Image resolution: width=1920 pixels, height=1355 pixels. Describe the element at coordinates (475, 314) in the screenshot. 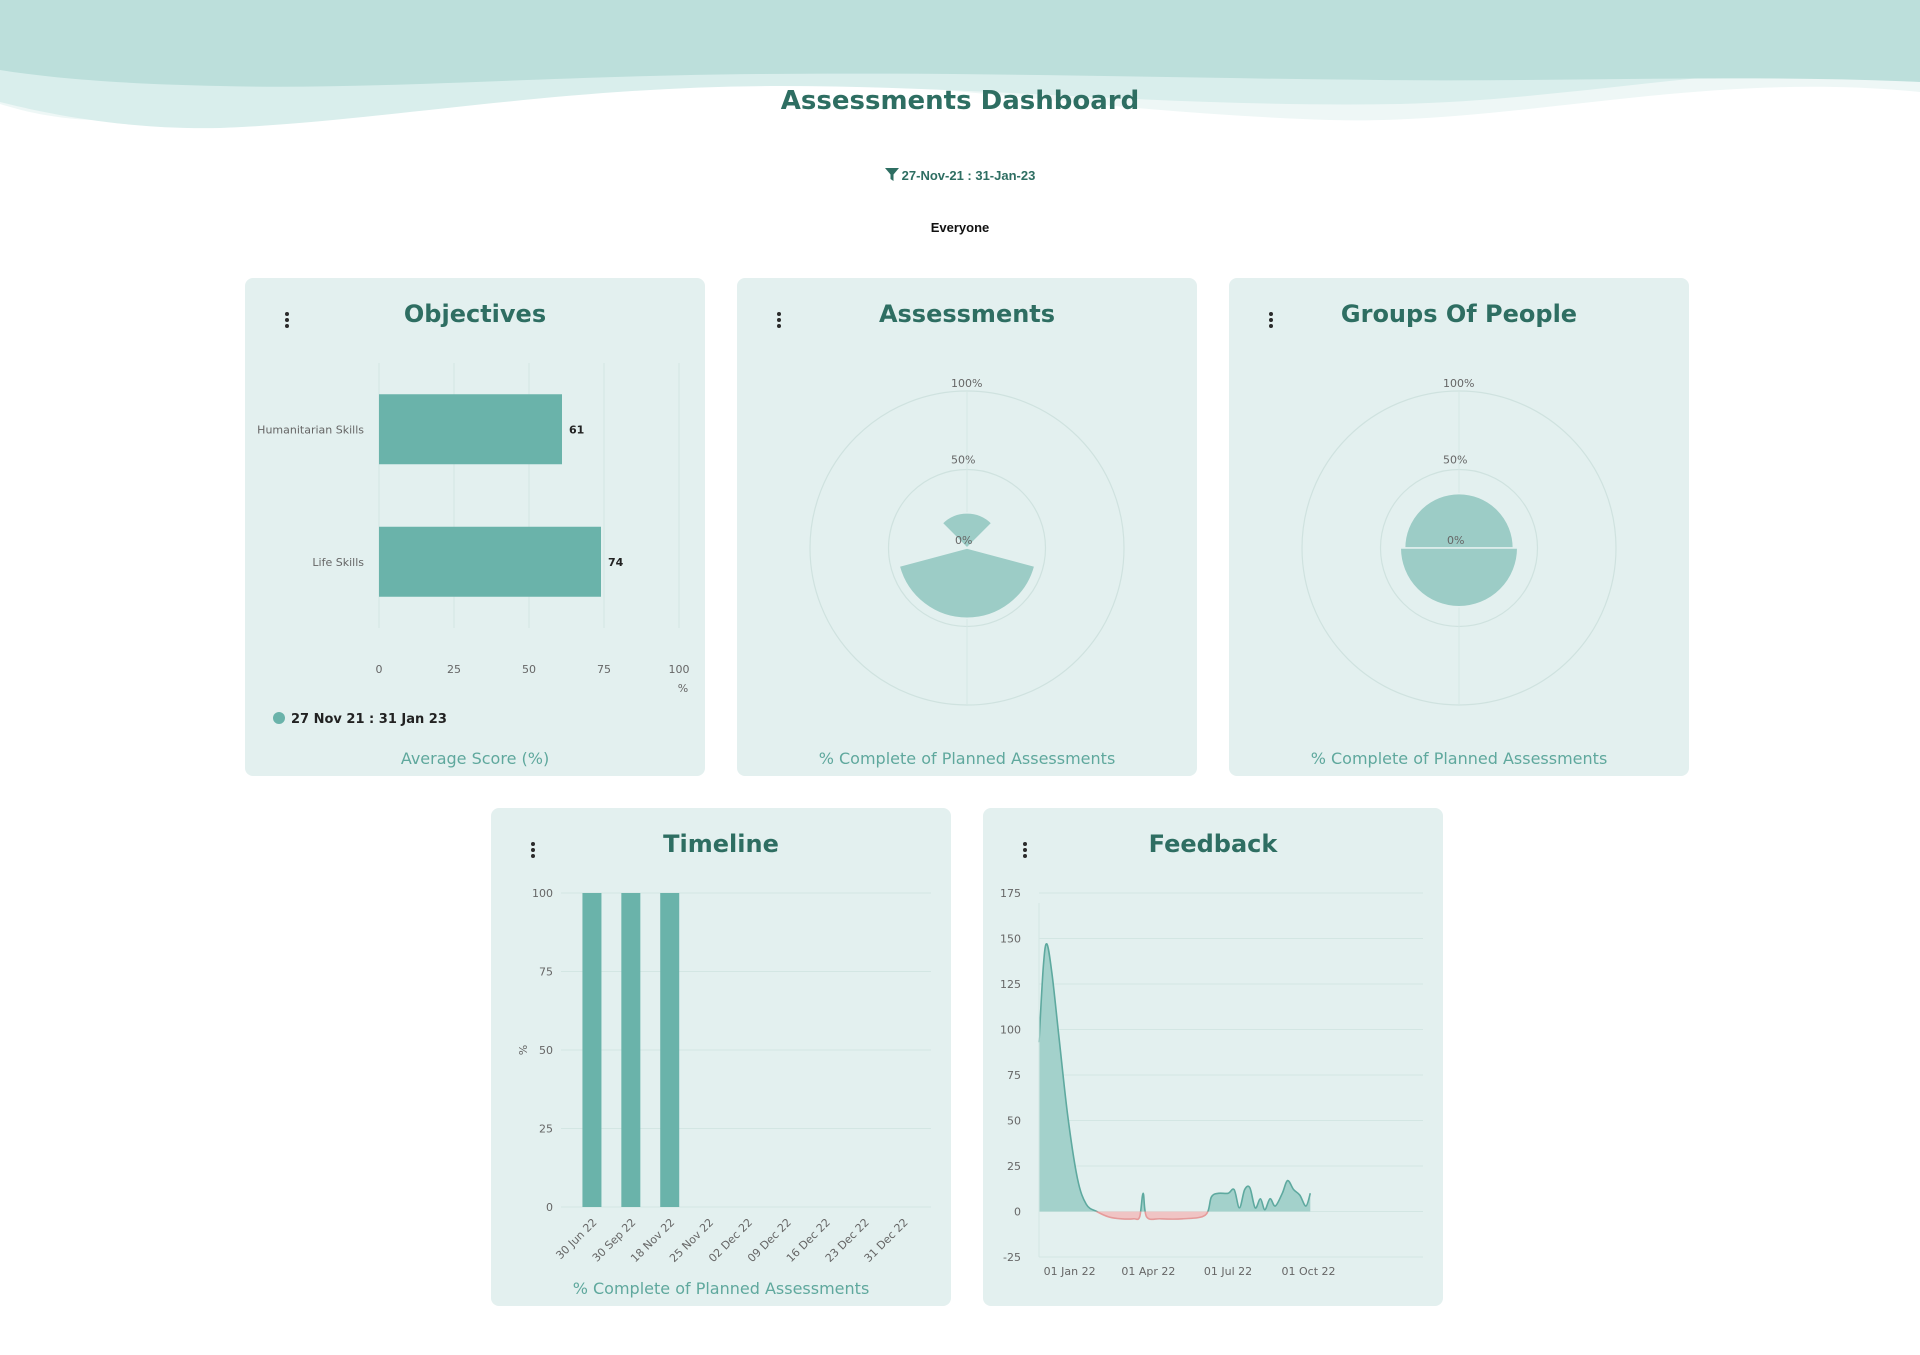

I see `objectives-title: Objectives` at that location.